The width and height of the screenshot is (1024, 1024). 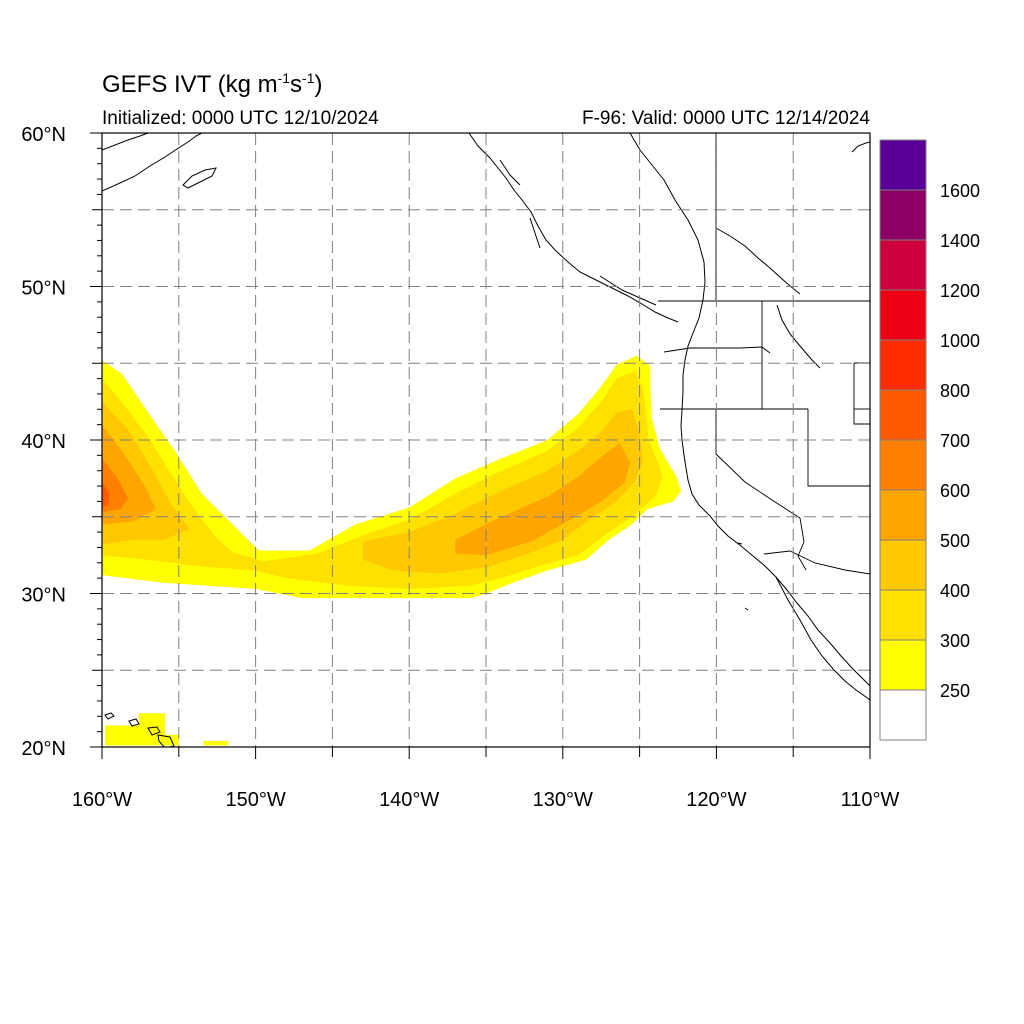 What do you see at coordinates (960, 291) in the screenshot?
I see `colorbar-label: 1200` at bounding box center [960, 291].